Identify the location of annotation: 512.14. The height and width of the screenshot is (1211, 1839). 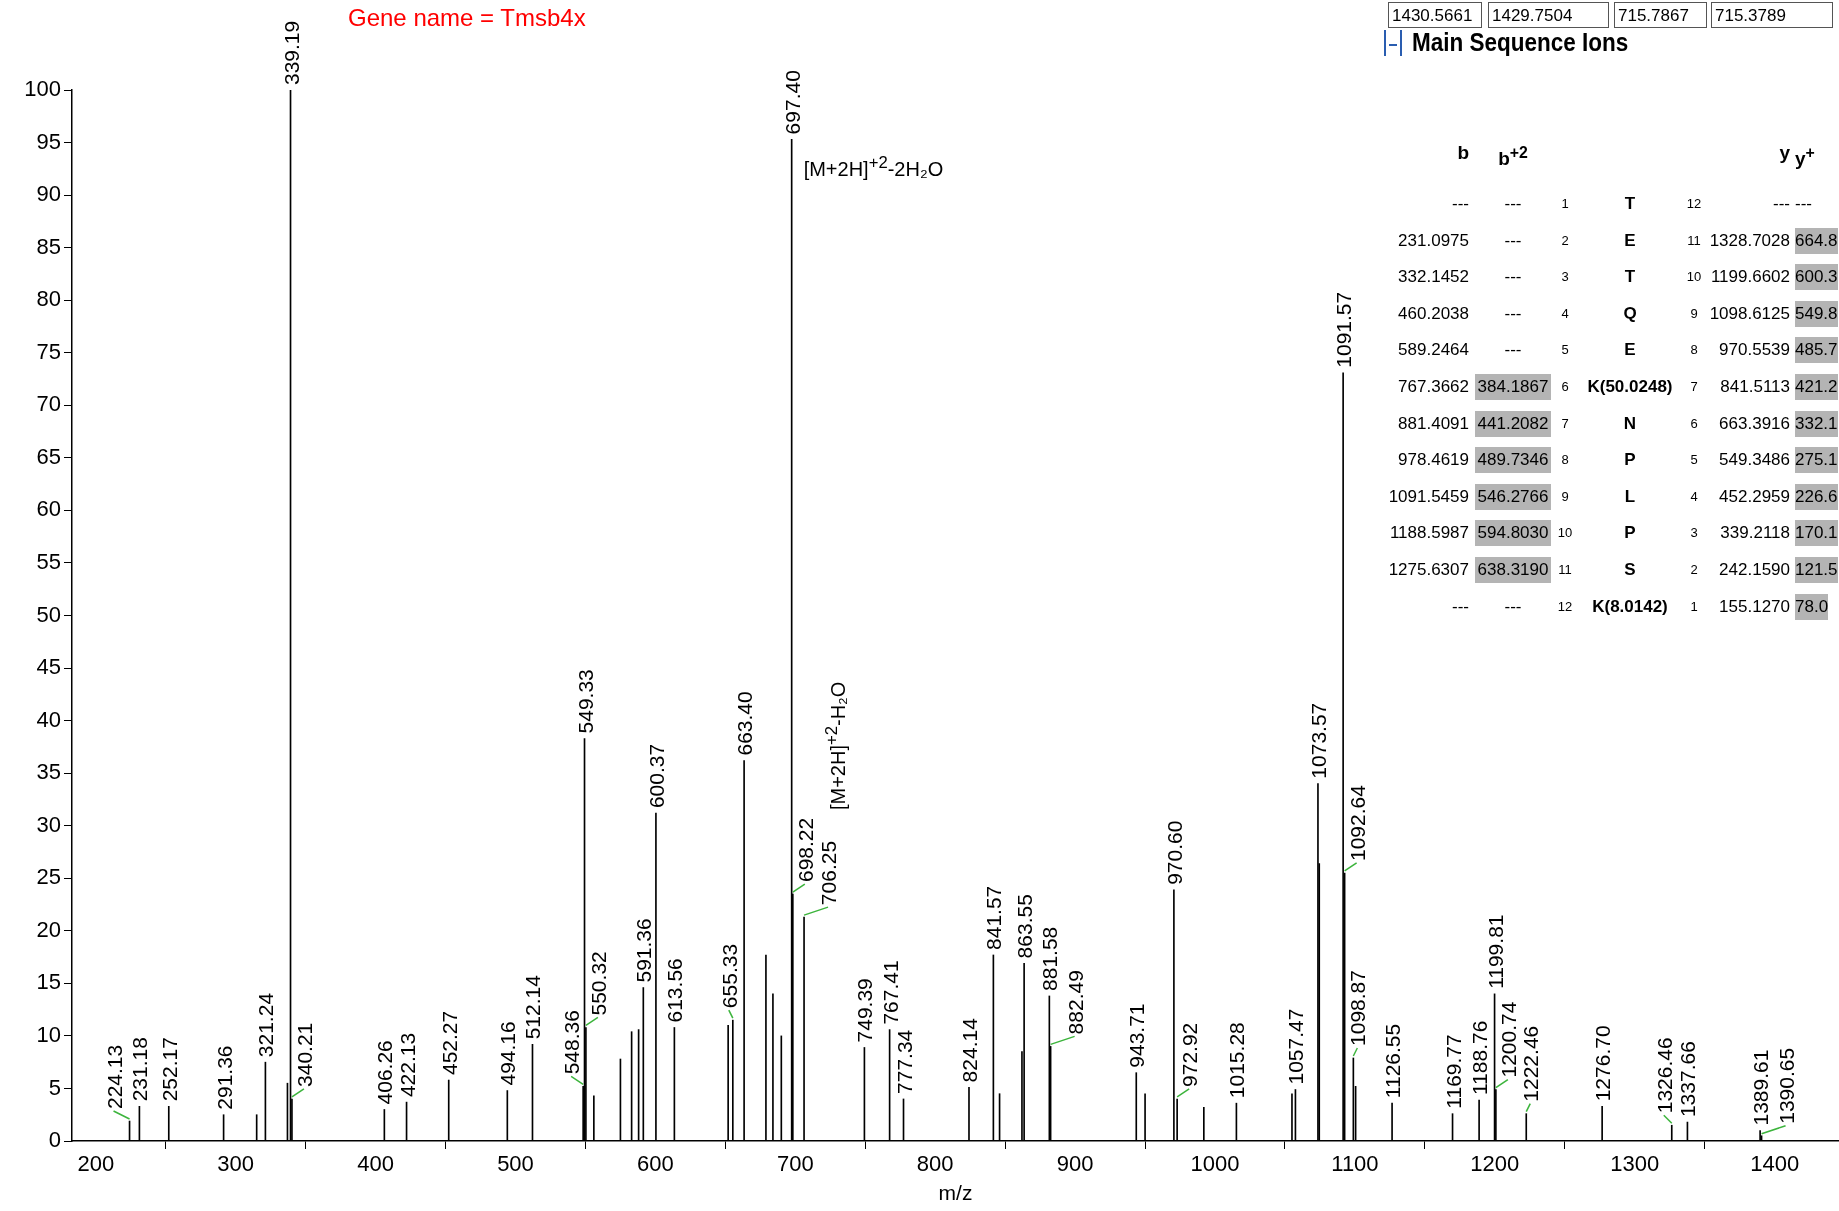
(533, 1007).